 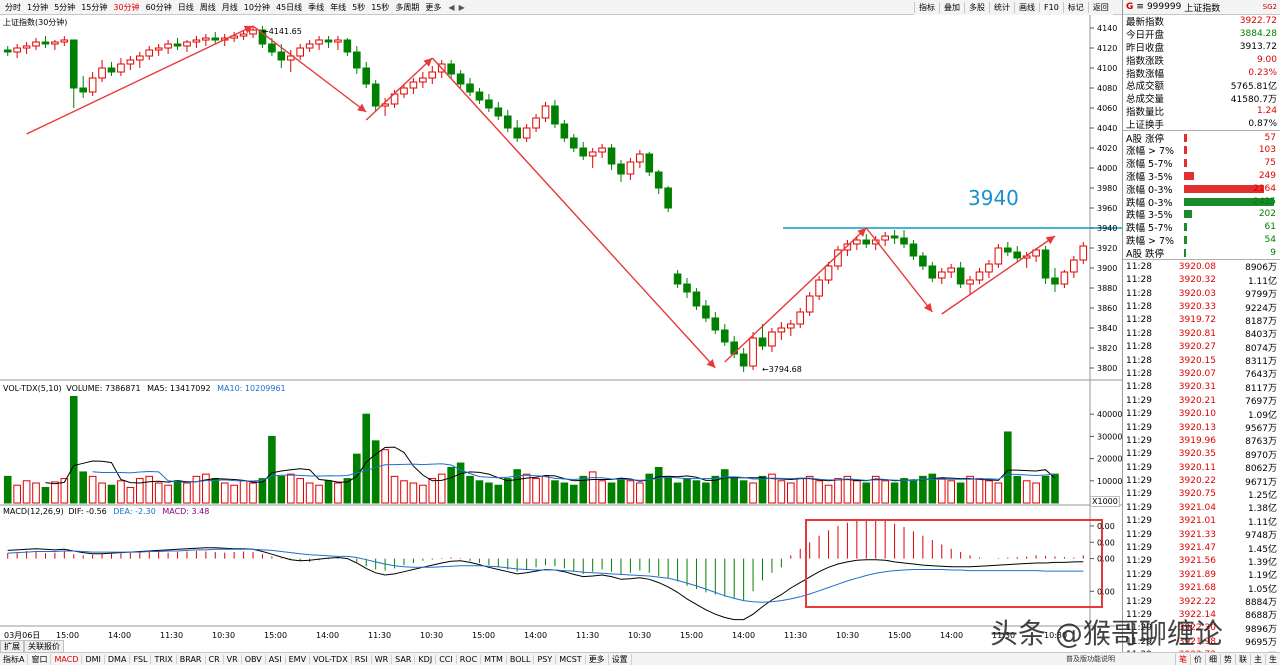 I want to click on toolbar-button: 多股, so click(x=976, y=7).